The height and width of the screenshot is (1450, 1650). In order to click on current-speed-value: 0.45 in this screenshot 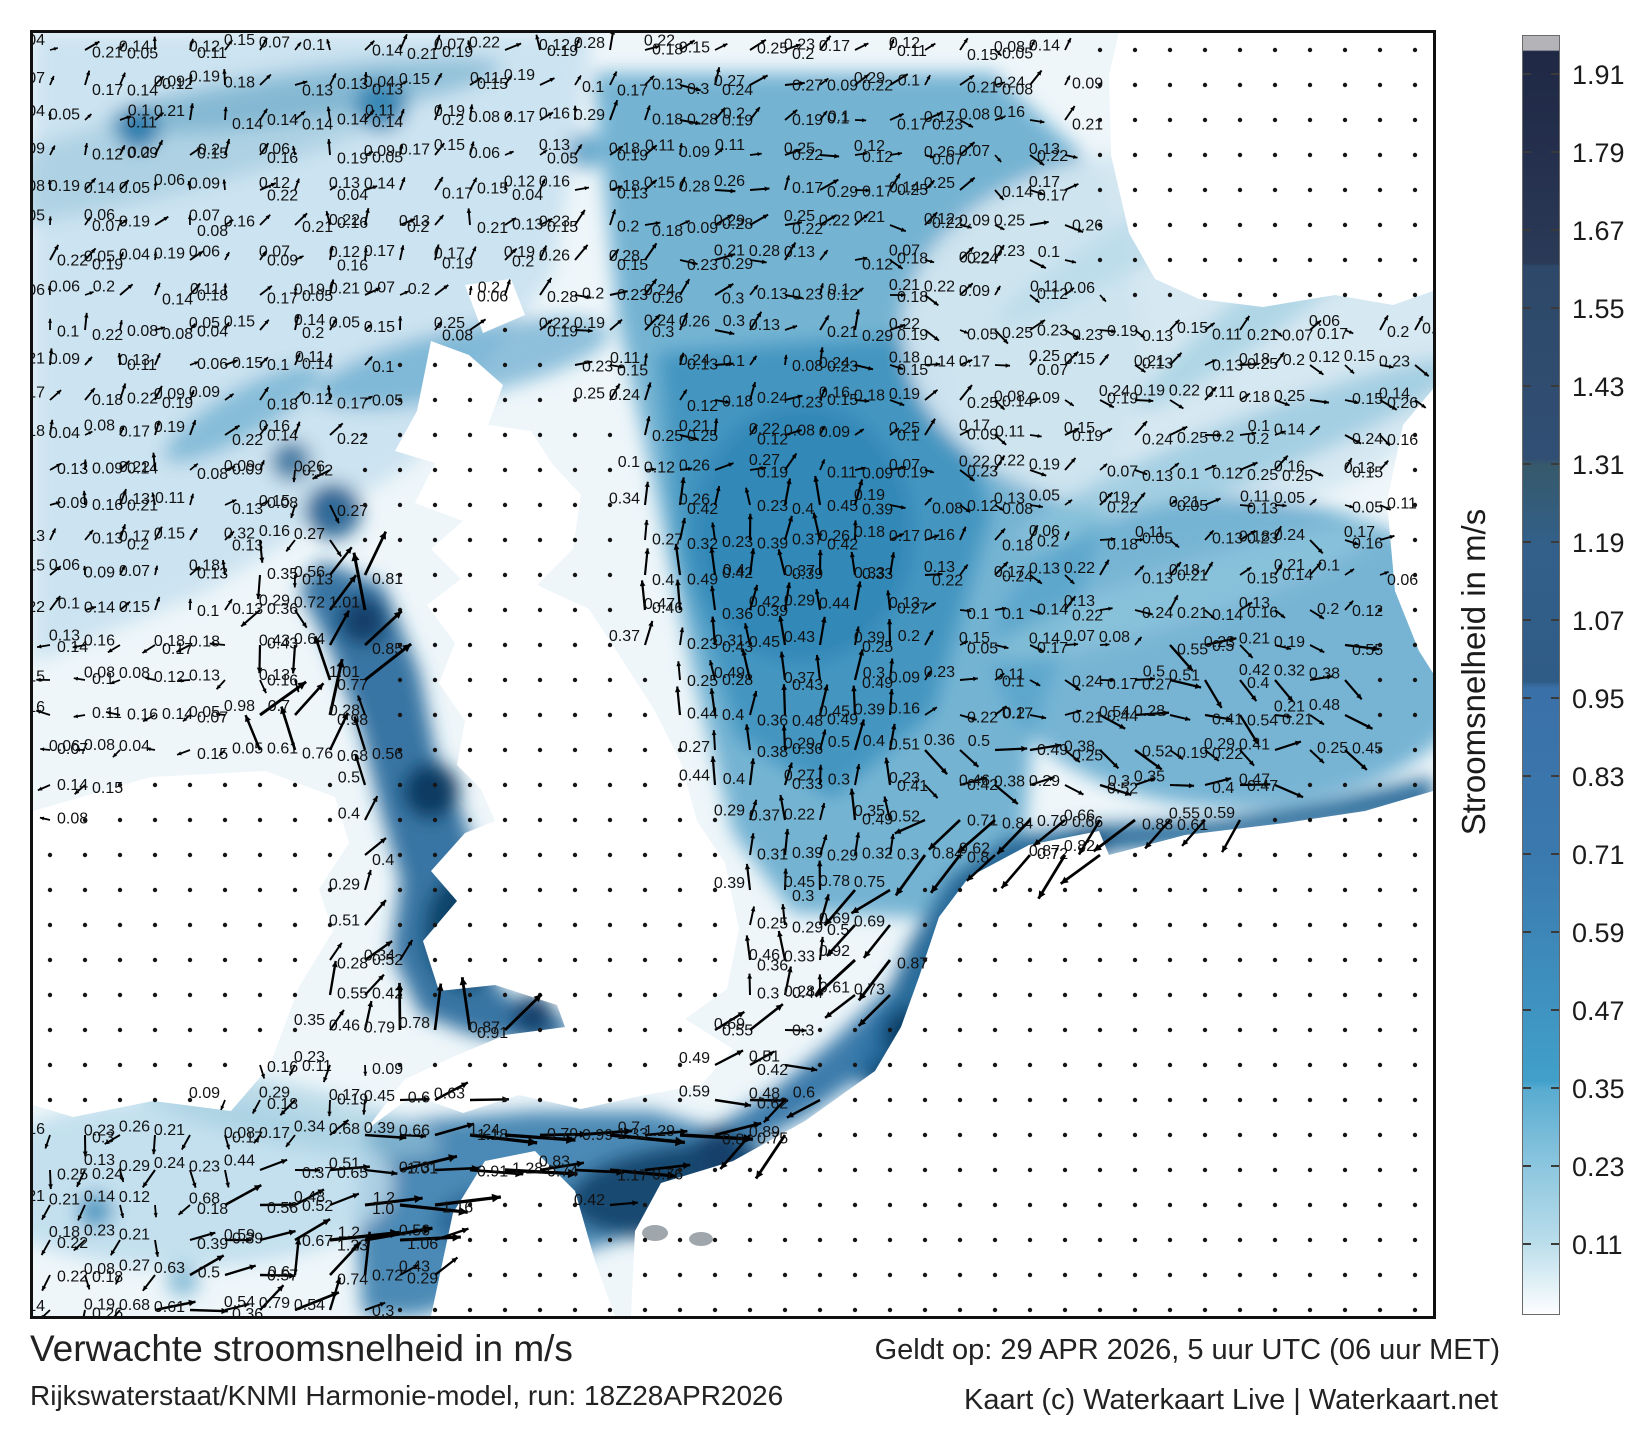, I will do `click(799, 882)`.